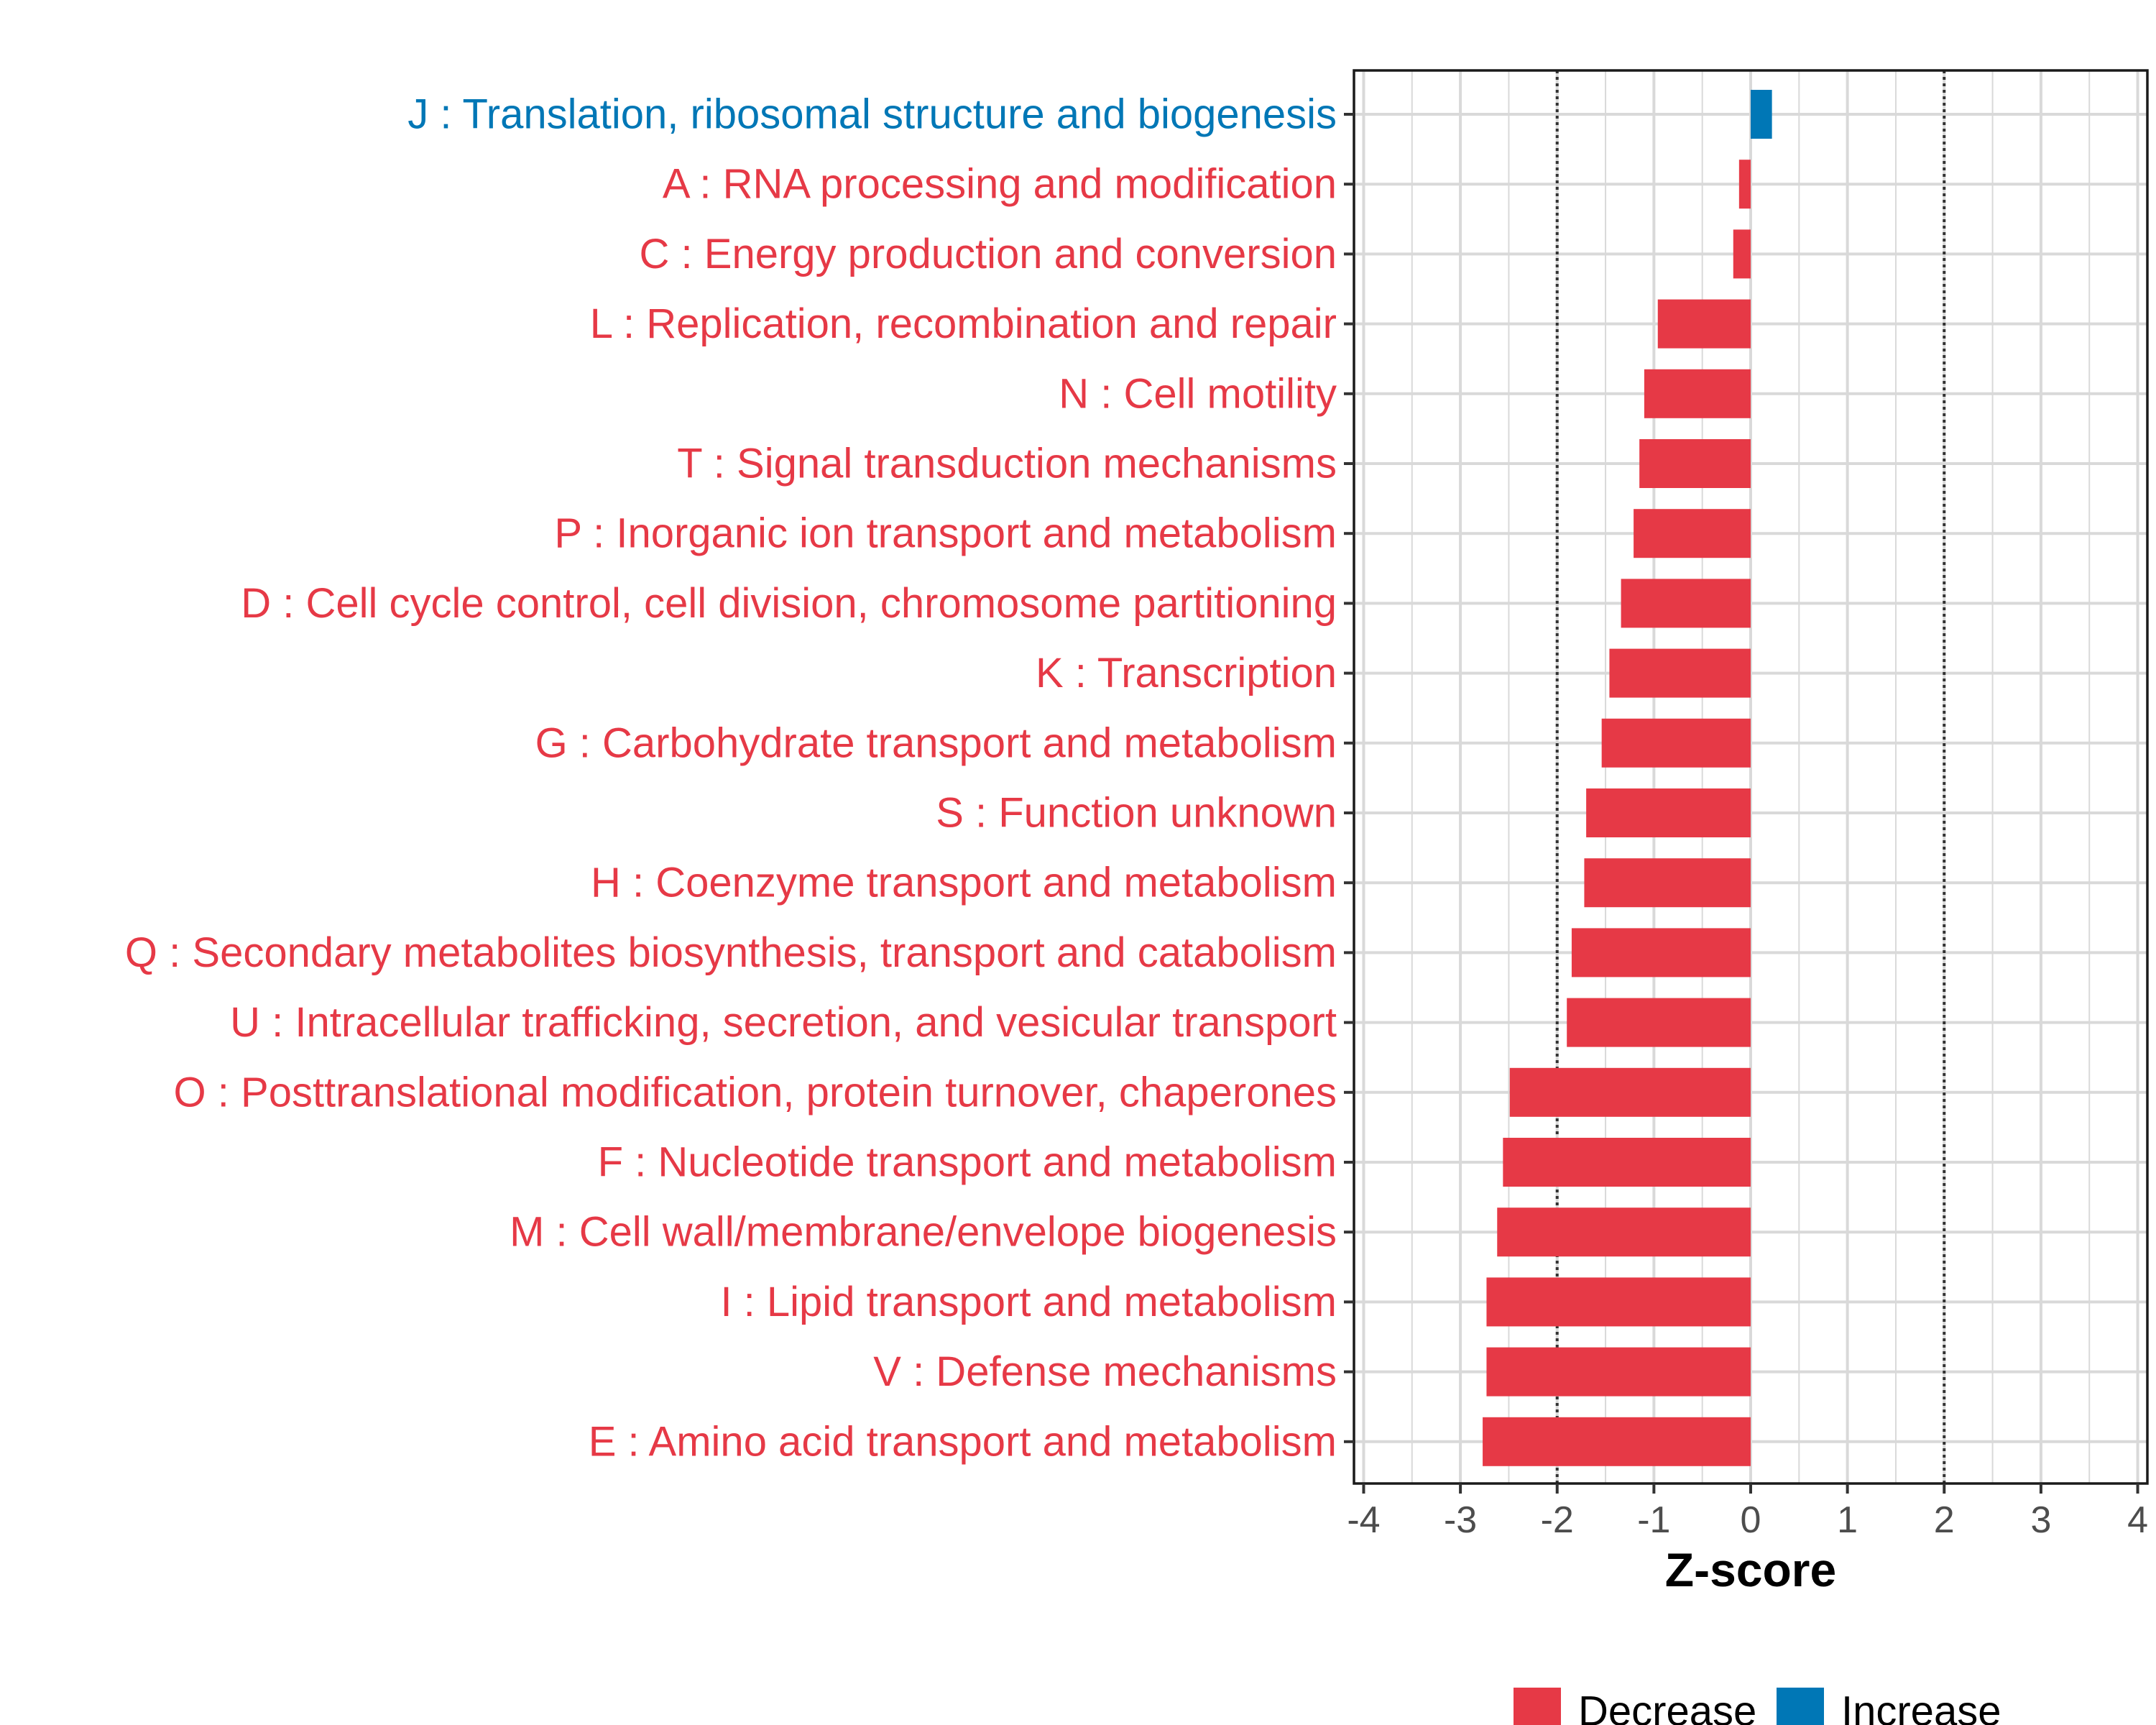 The height and width of the screenshot is (1725, 2156). Describe the element at coordinates (1653, 1520) in the screenshot. I see `x-tick-label: -1` at that location.